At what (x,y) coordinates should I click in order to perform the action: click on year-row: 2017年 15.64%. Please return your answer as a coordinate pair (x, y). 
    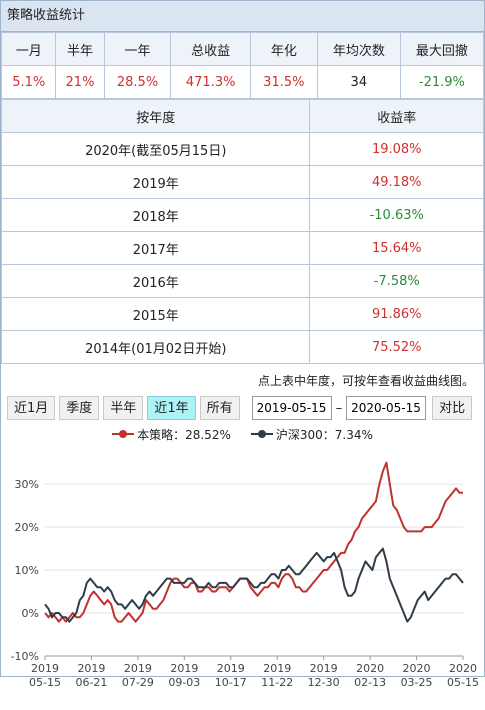
    Looking at the image, I should click on (242, 248).